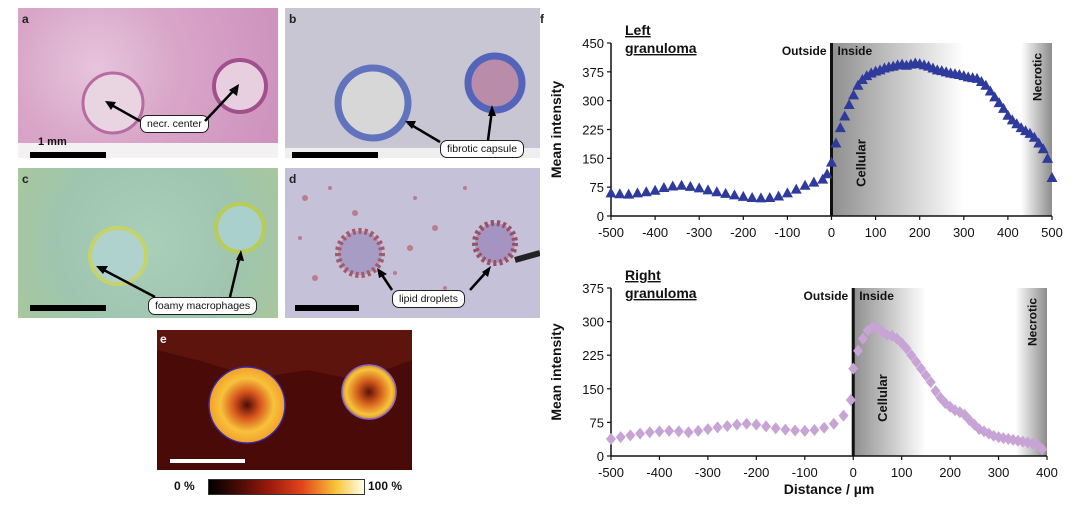 The width and height of the screenshot is (1080, 528). I want to click on necrotic-region, so click(1031, 372).